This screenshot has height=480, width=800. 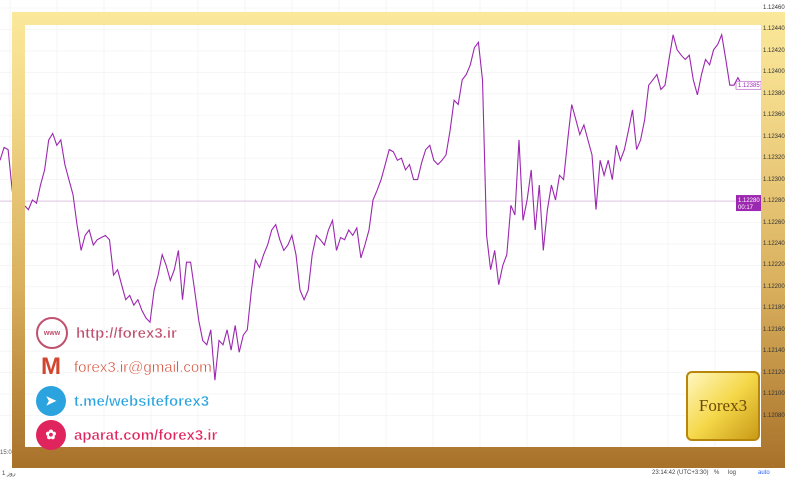 I want to click on email-link: forex3.ir@gmail.com, so click(x=143, y=367).